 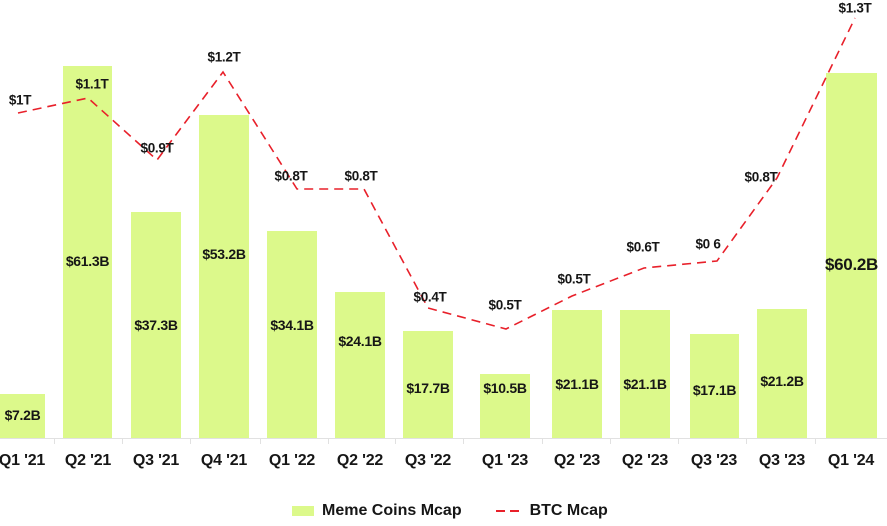 What do you see at coordinates (708, 244) in the screenshot?
I see `btc-value-label: $0 6` at bounding box center [708, 244].